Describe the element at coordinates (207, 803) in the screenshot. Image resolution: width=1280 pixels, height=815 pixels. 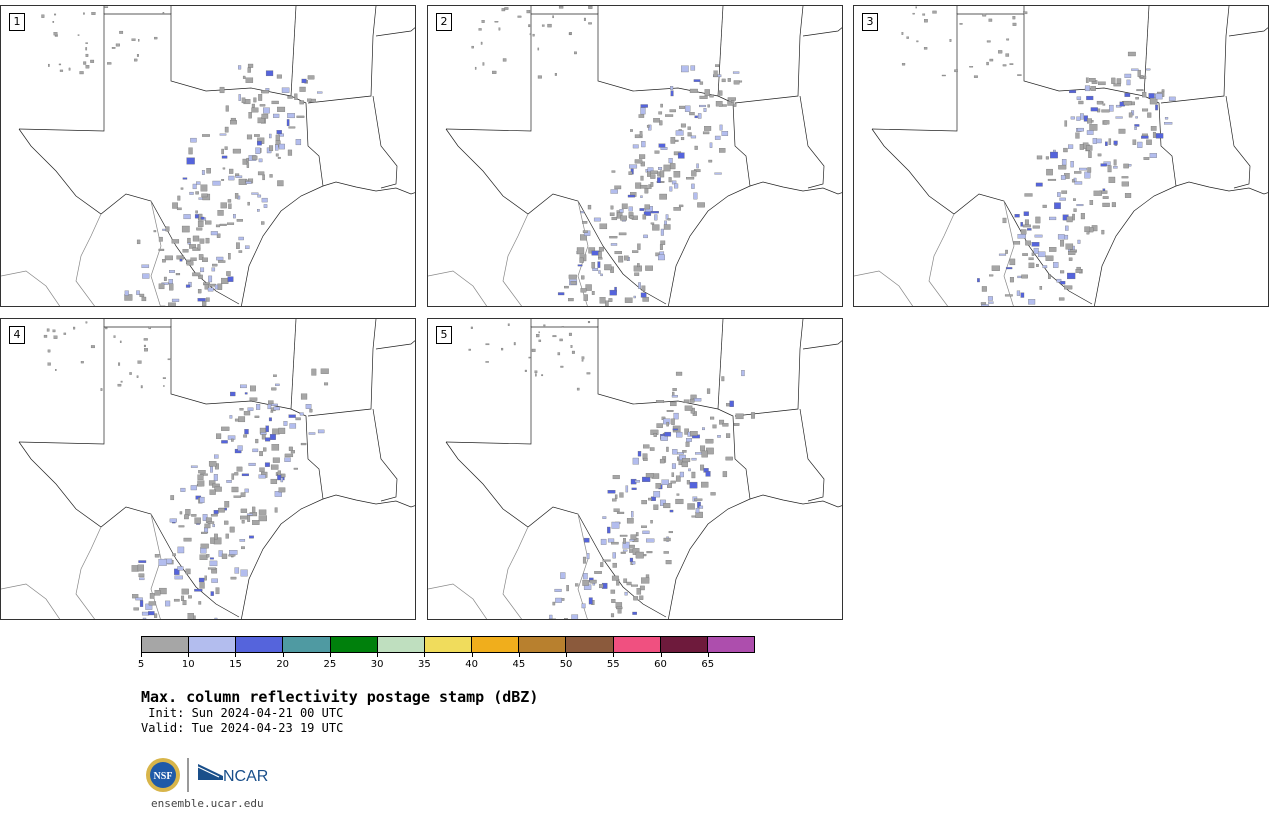
I see `website-link: ensemble.ucar.edu` at that location.